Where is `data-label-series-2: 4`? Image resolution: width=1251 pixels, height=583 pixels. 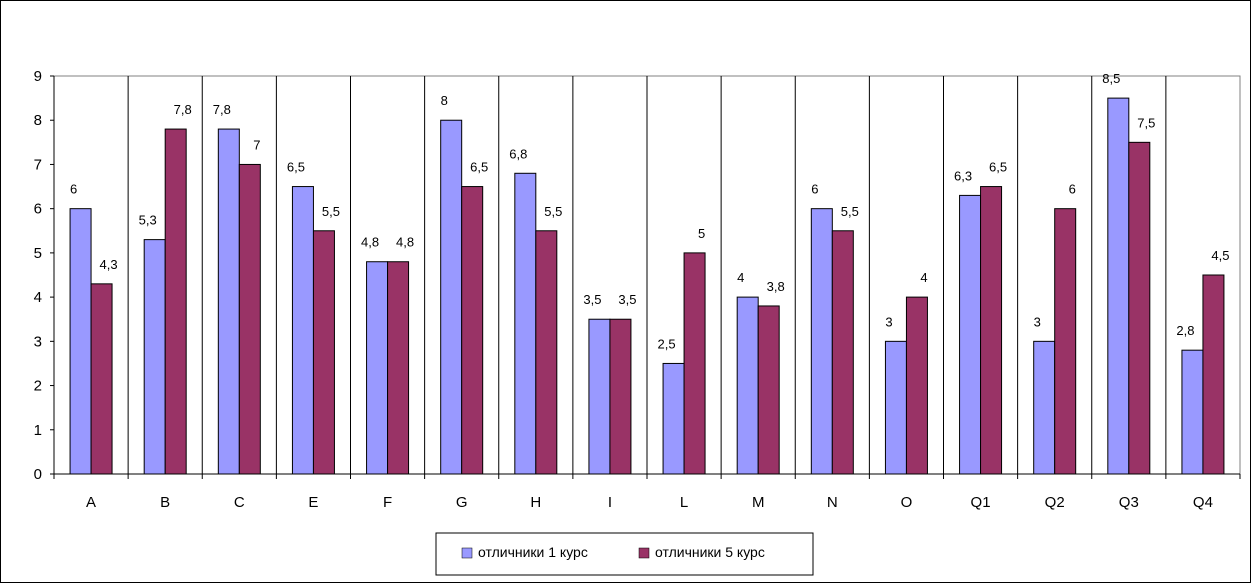
data-label-series-2: 4 is located at coordinates (923, 277).